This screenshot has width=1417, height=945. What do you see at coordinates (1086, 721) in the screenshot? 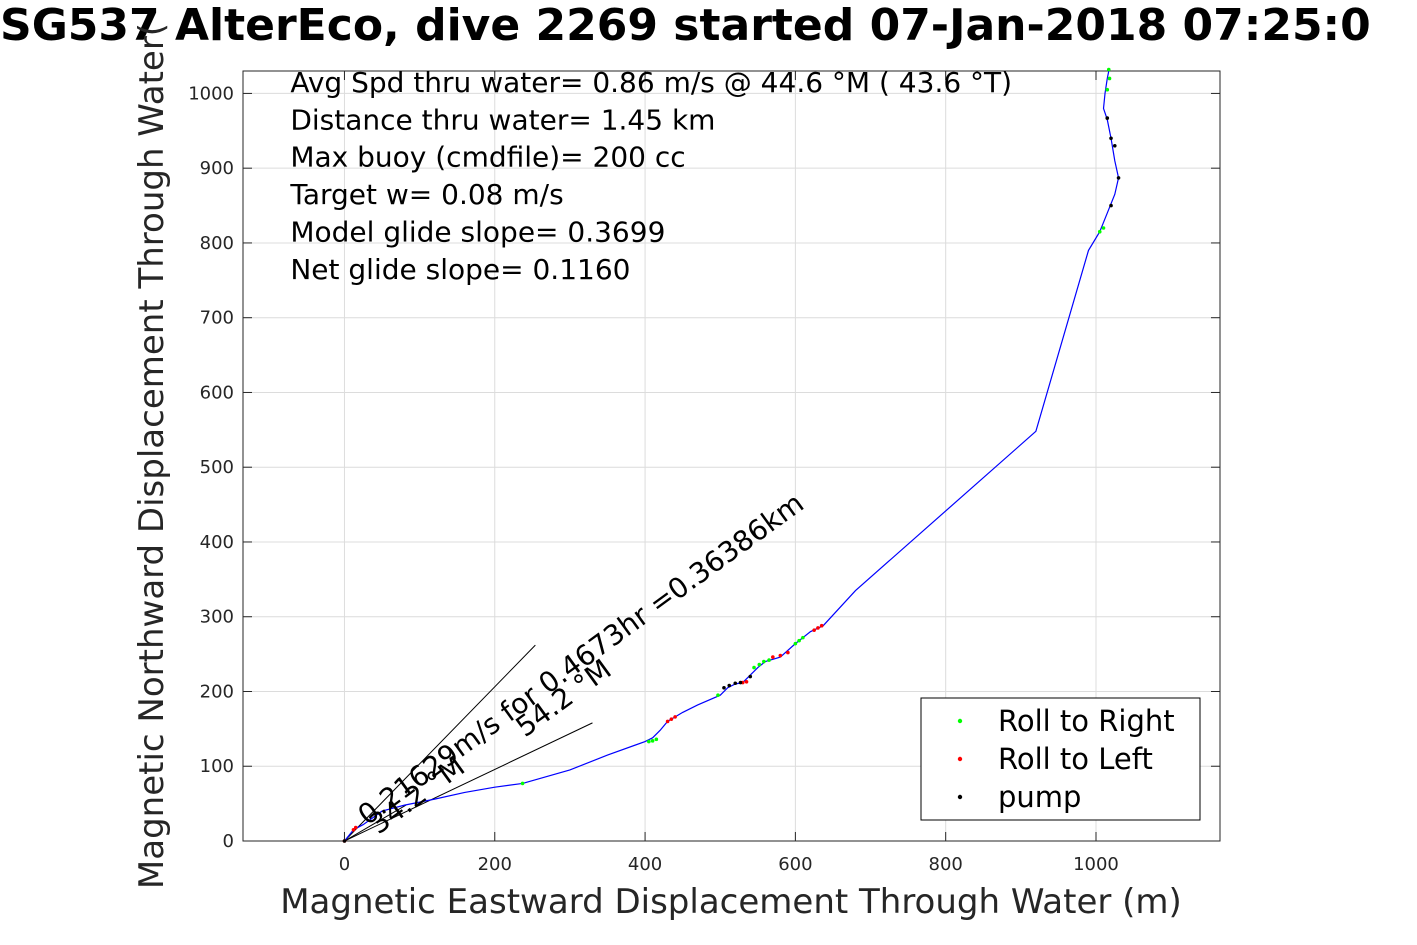
I see `legend-label-0: Roll to Right` at bounding box center [1086, 721].